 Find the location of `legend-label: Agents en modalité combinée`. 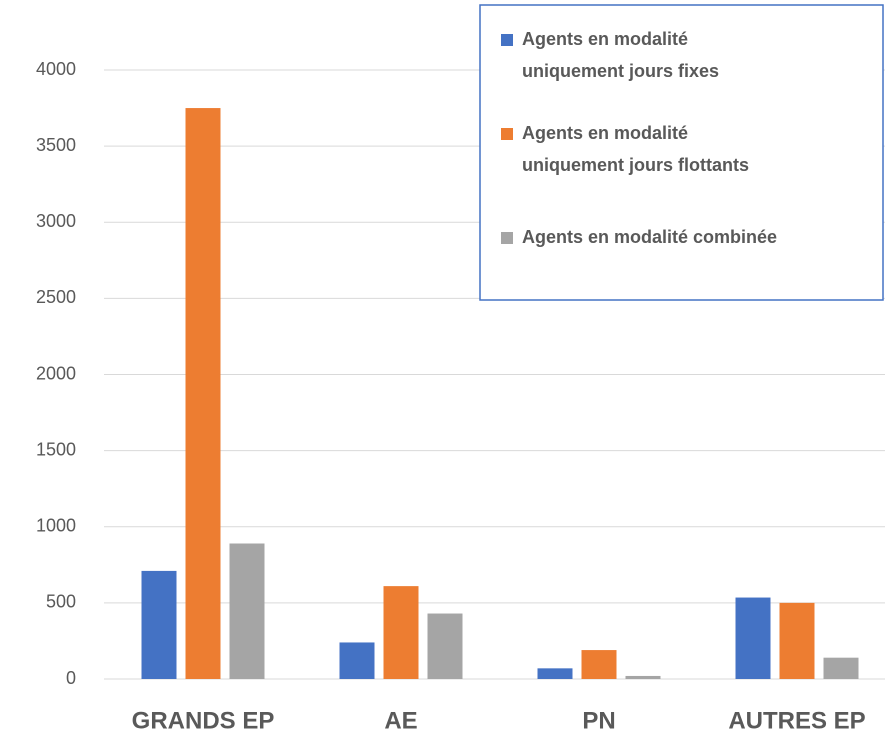

legend-label: Agents en modalité combinée is located at coordinates (649, 237).